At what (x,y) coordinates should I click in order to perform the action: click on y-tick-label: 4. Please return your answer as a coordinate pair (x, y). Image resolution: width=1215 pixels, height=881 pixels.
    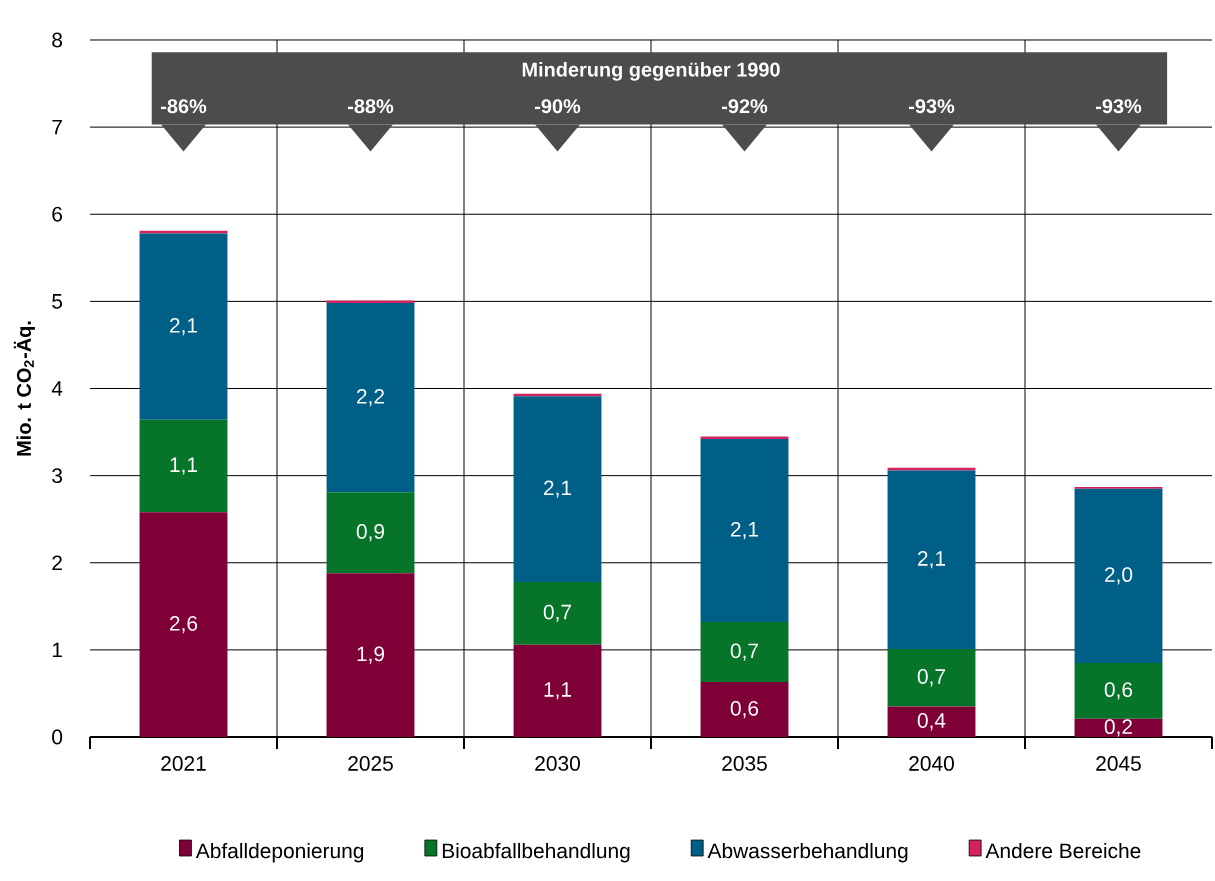
    Looking at the image, I should click on (57, 388).